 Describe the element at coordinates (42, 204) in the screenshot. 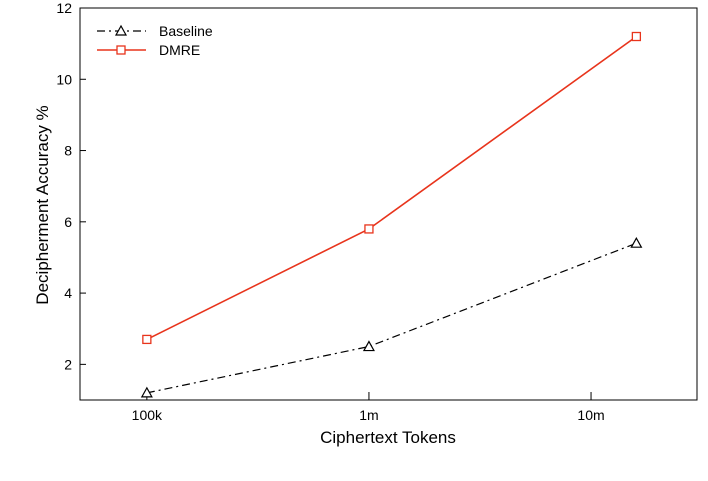

I see `y-axis-label: Decipherment Accuracy %` at that location.